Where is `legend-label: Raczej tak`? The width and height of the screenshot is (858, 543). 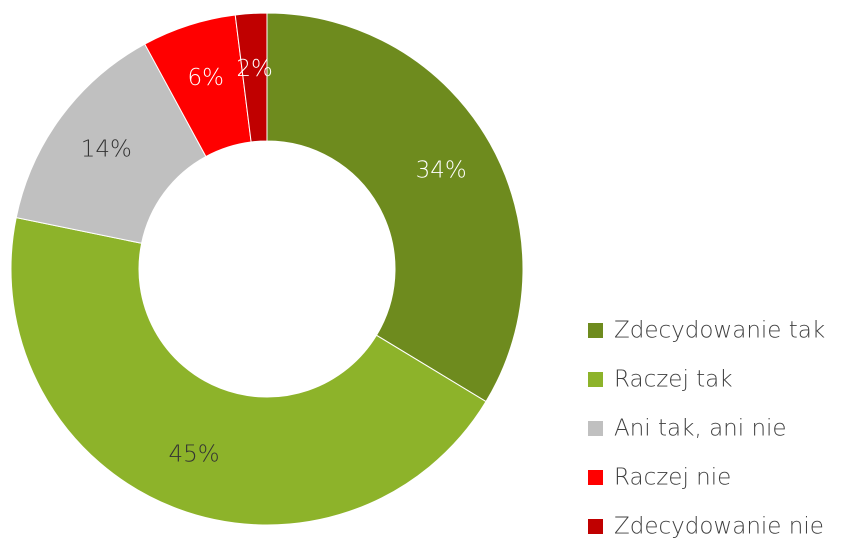
legend-label: Raczej tak is located at coordinates (673, 380).